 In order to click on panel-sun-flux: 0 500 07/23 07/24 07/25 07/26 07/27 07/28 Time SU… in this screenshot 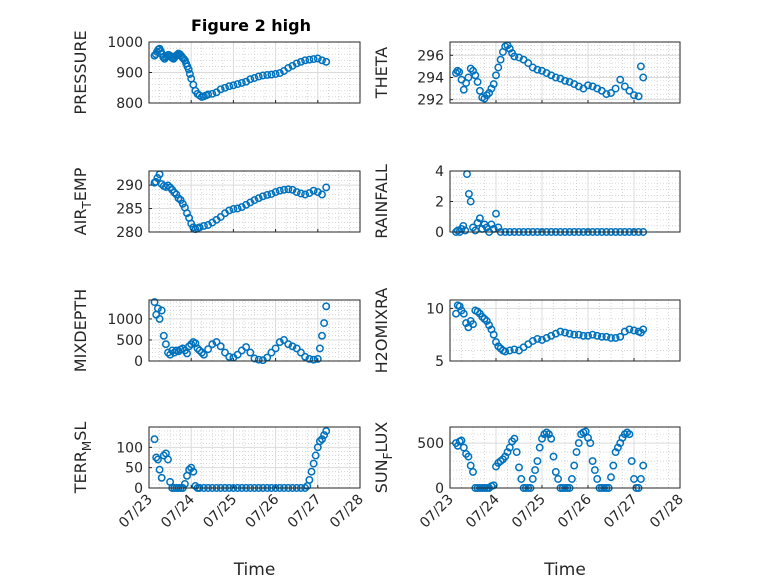, I will do `click(529, 501)`.